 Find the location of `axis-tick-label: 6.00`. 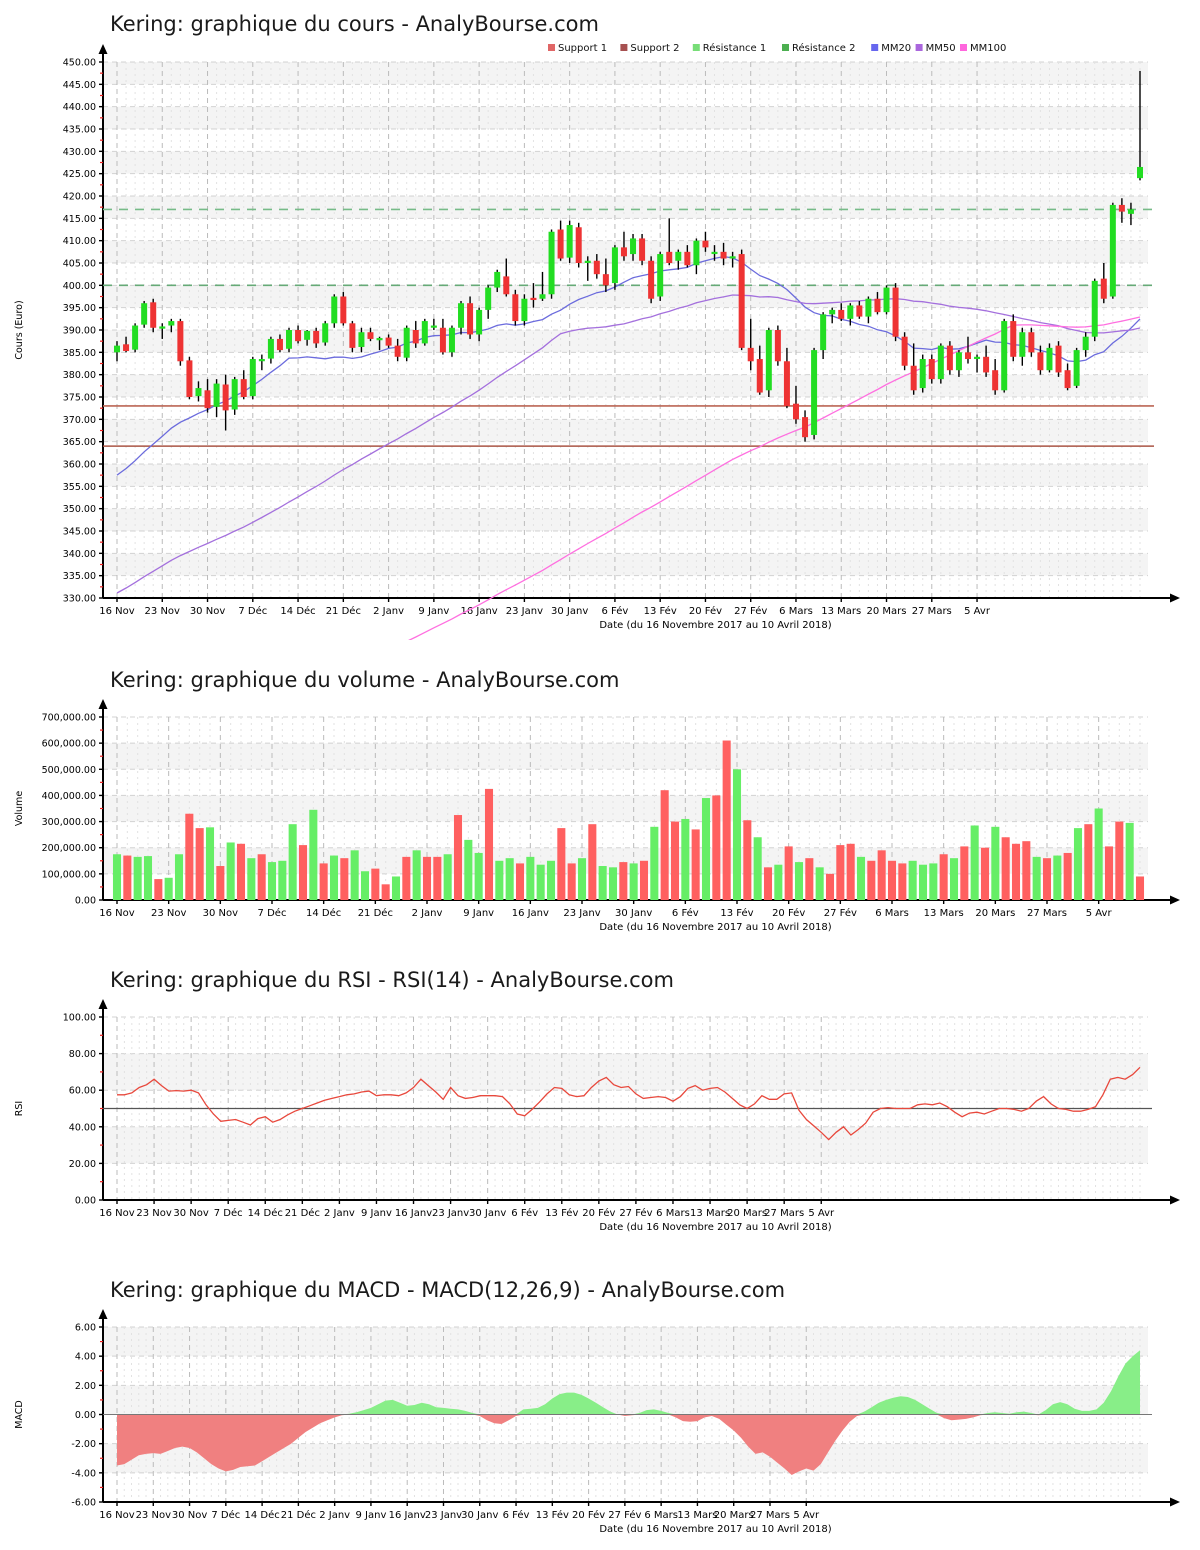

axis-tick-label: 6.00 is located at coordinates (85, 1328).